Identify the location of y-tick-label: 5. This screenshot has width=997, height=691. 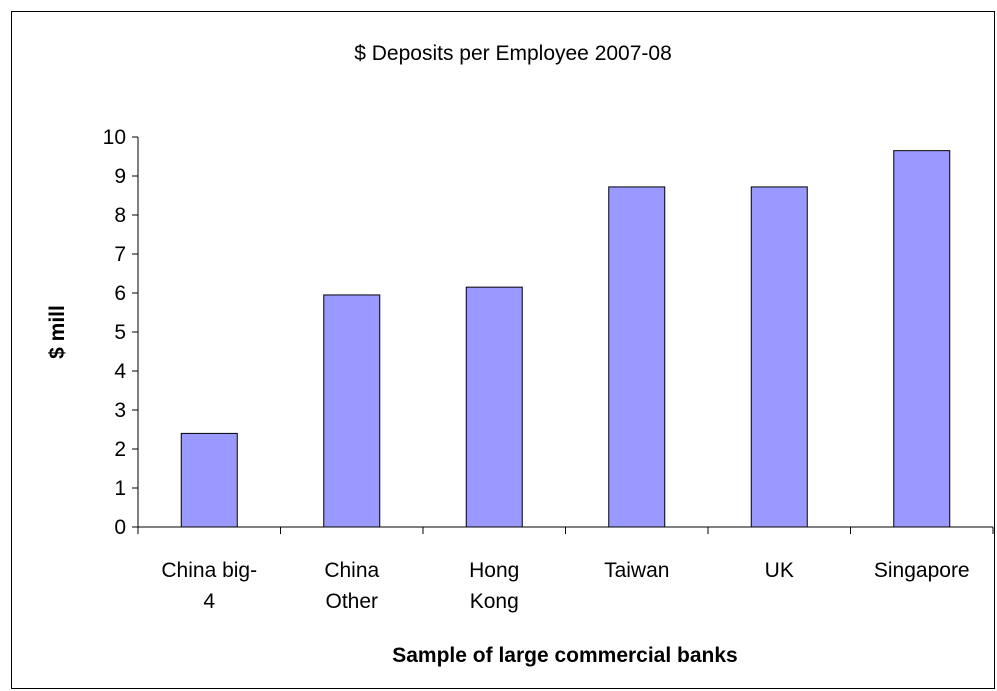
(120, 332).